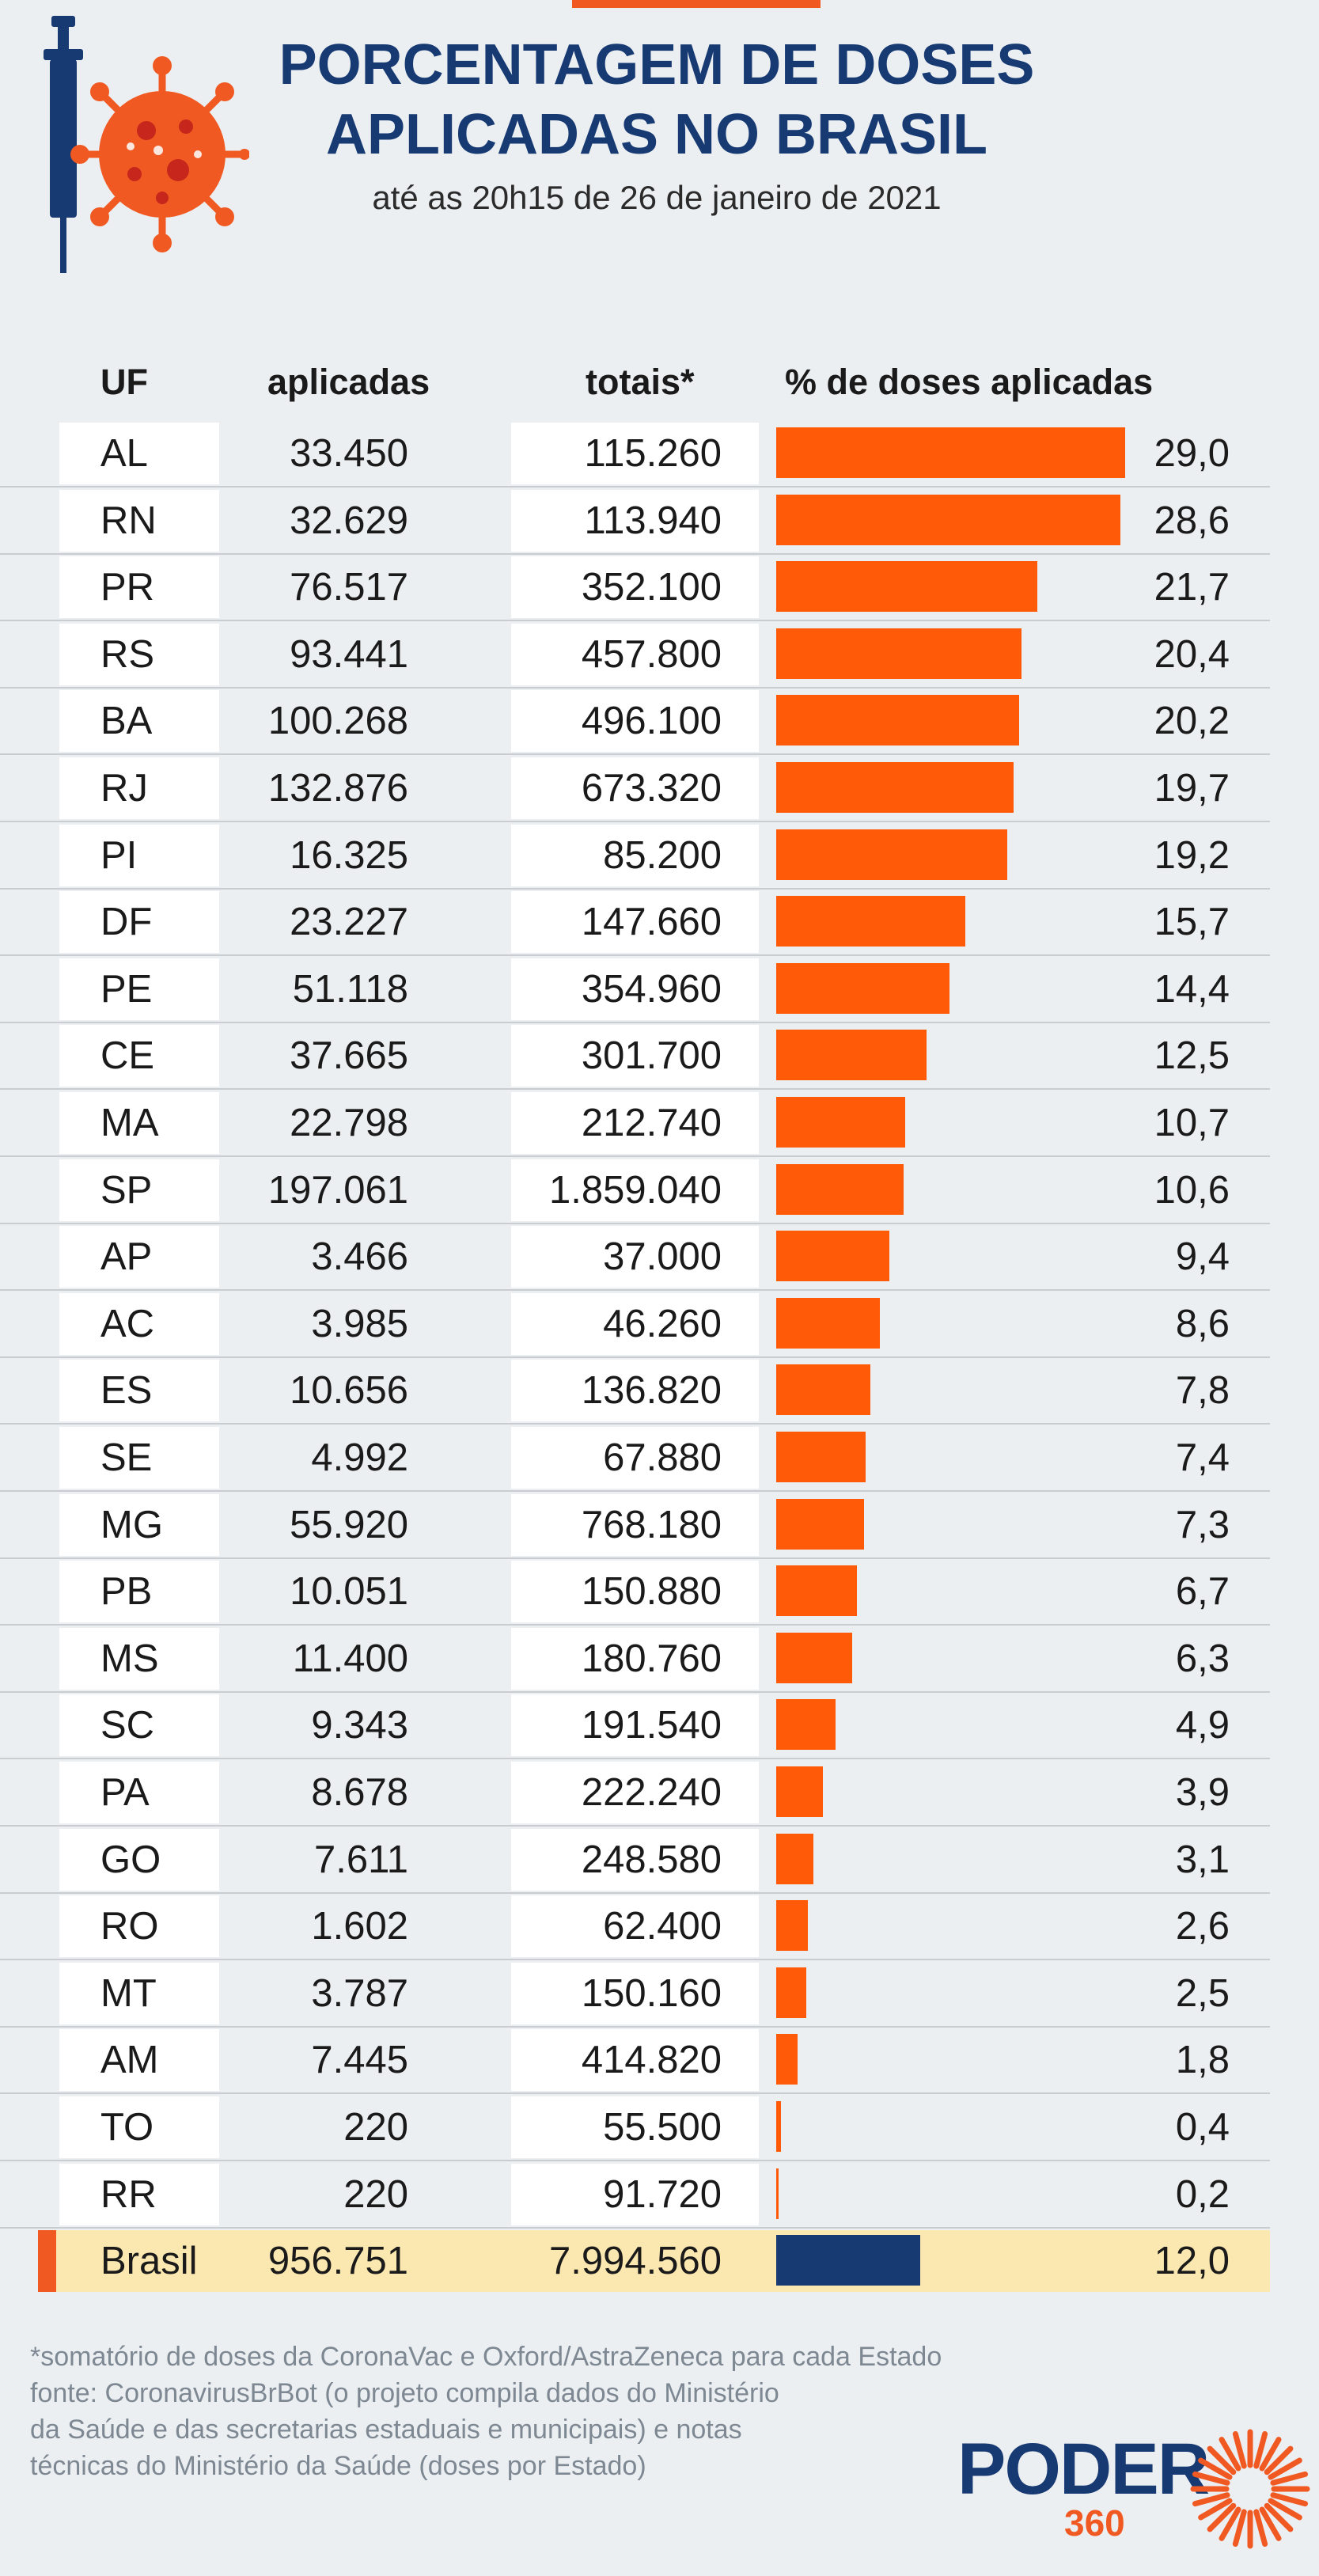  Describe the element at coordinates (126, 1190) in the screenshot. I see `uf-label: SP` at that location.